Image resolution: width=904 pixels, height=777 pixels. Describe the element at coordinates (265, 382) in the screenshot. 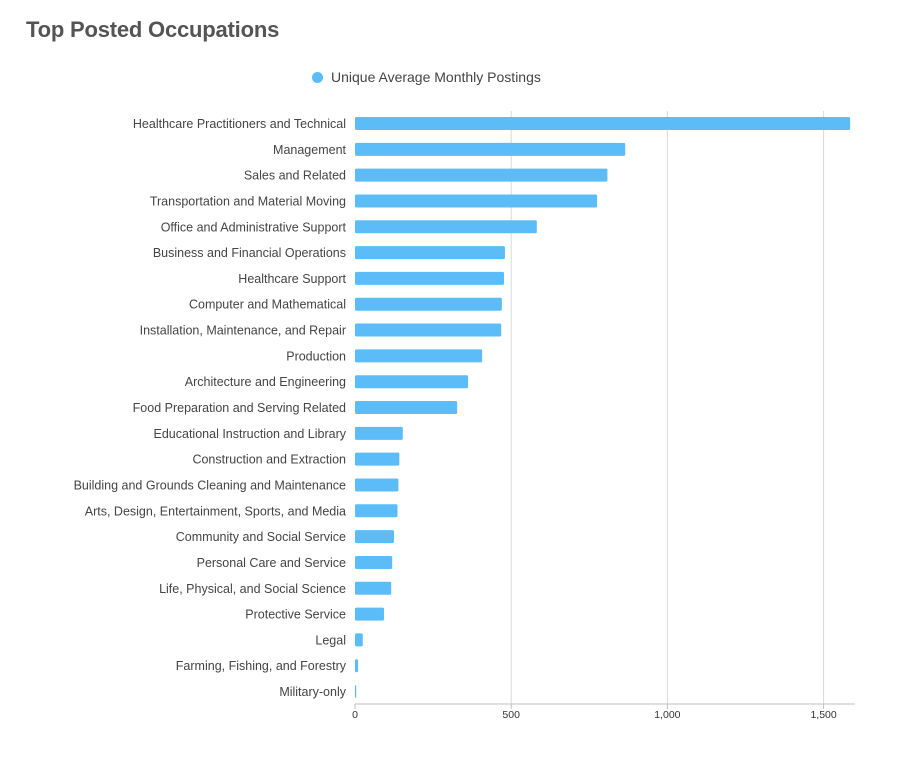

I see `category-label: Architecture and Engineering` at that location.